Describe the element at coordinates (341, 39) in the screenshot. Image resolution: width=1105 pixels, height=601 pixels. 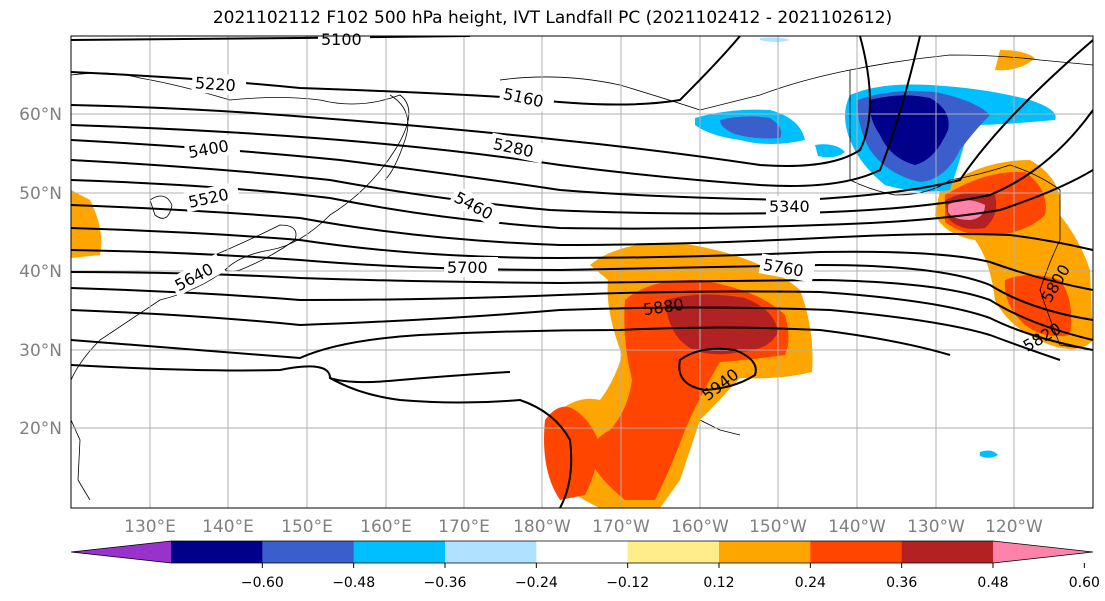
I see `contour-label-5100: 5100` at that location.